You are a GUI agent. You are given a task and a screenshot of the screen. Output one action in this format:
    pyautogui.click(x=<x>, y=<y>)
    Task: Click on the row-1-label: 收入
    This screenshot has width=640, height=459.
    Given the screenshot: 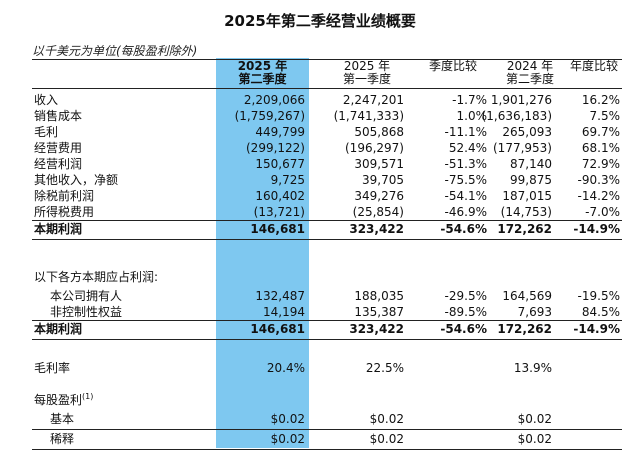 What is the action you would take?
    pyautogui.click(x=46, y=100)
    